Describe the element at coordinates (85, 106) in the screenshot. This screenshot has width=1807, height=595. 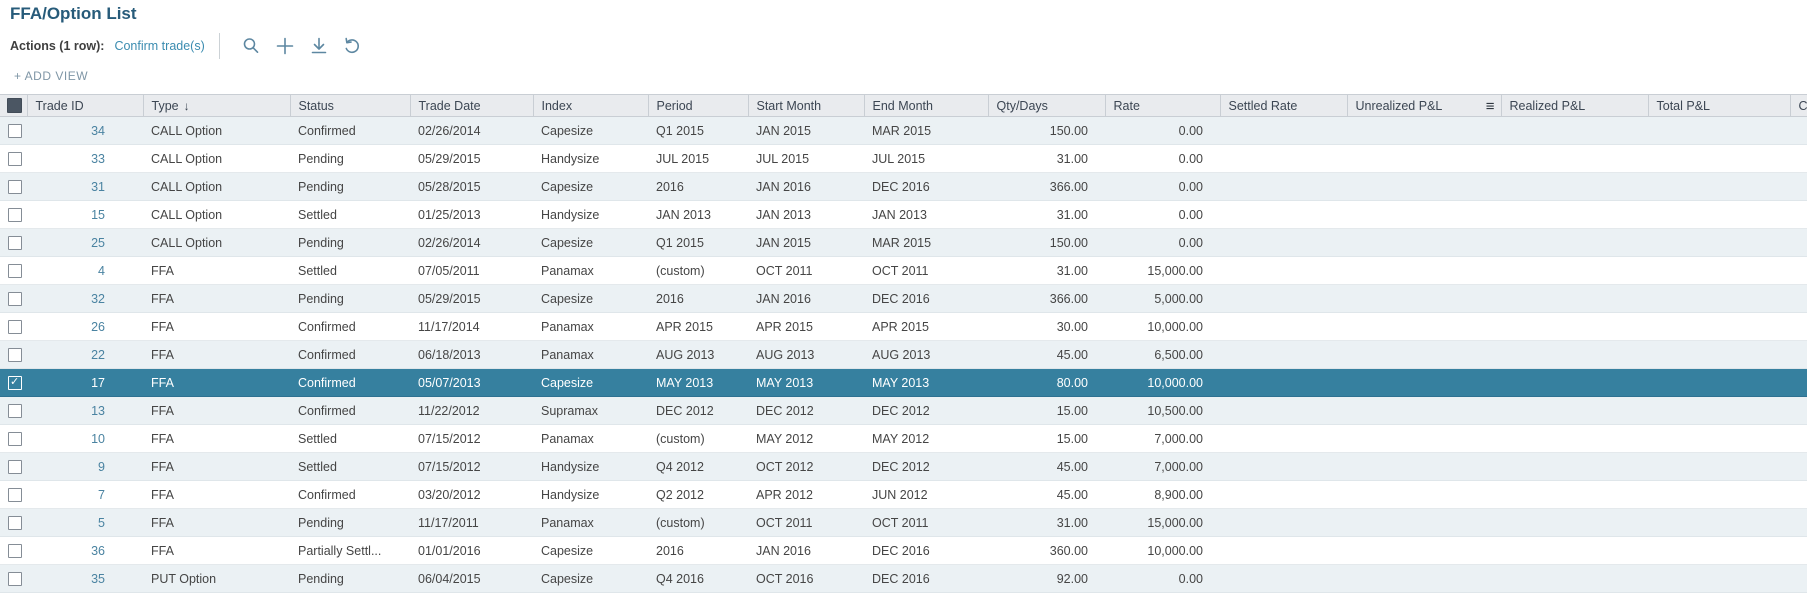
I see `column-header-trade-id: Trade ID` at that location.